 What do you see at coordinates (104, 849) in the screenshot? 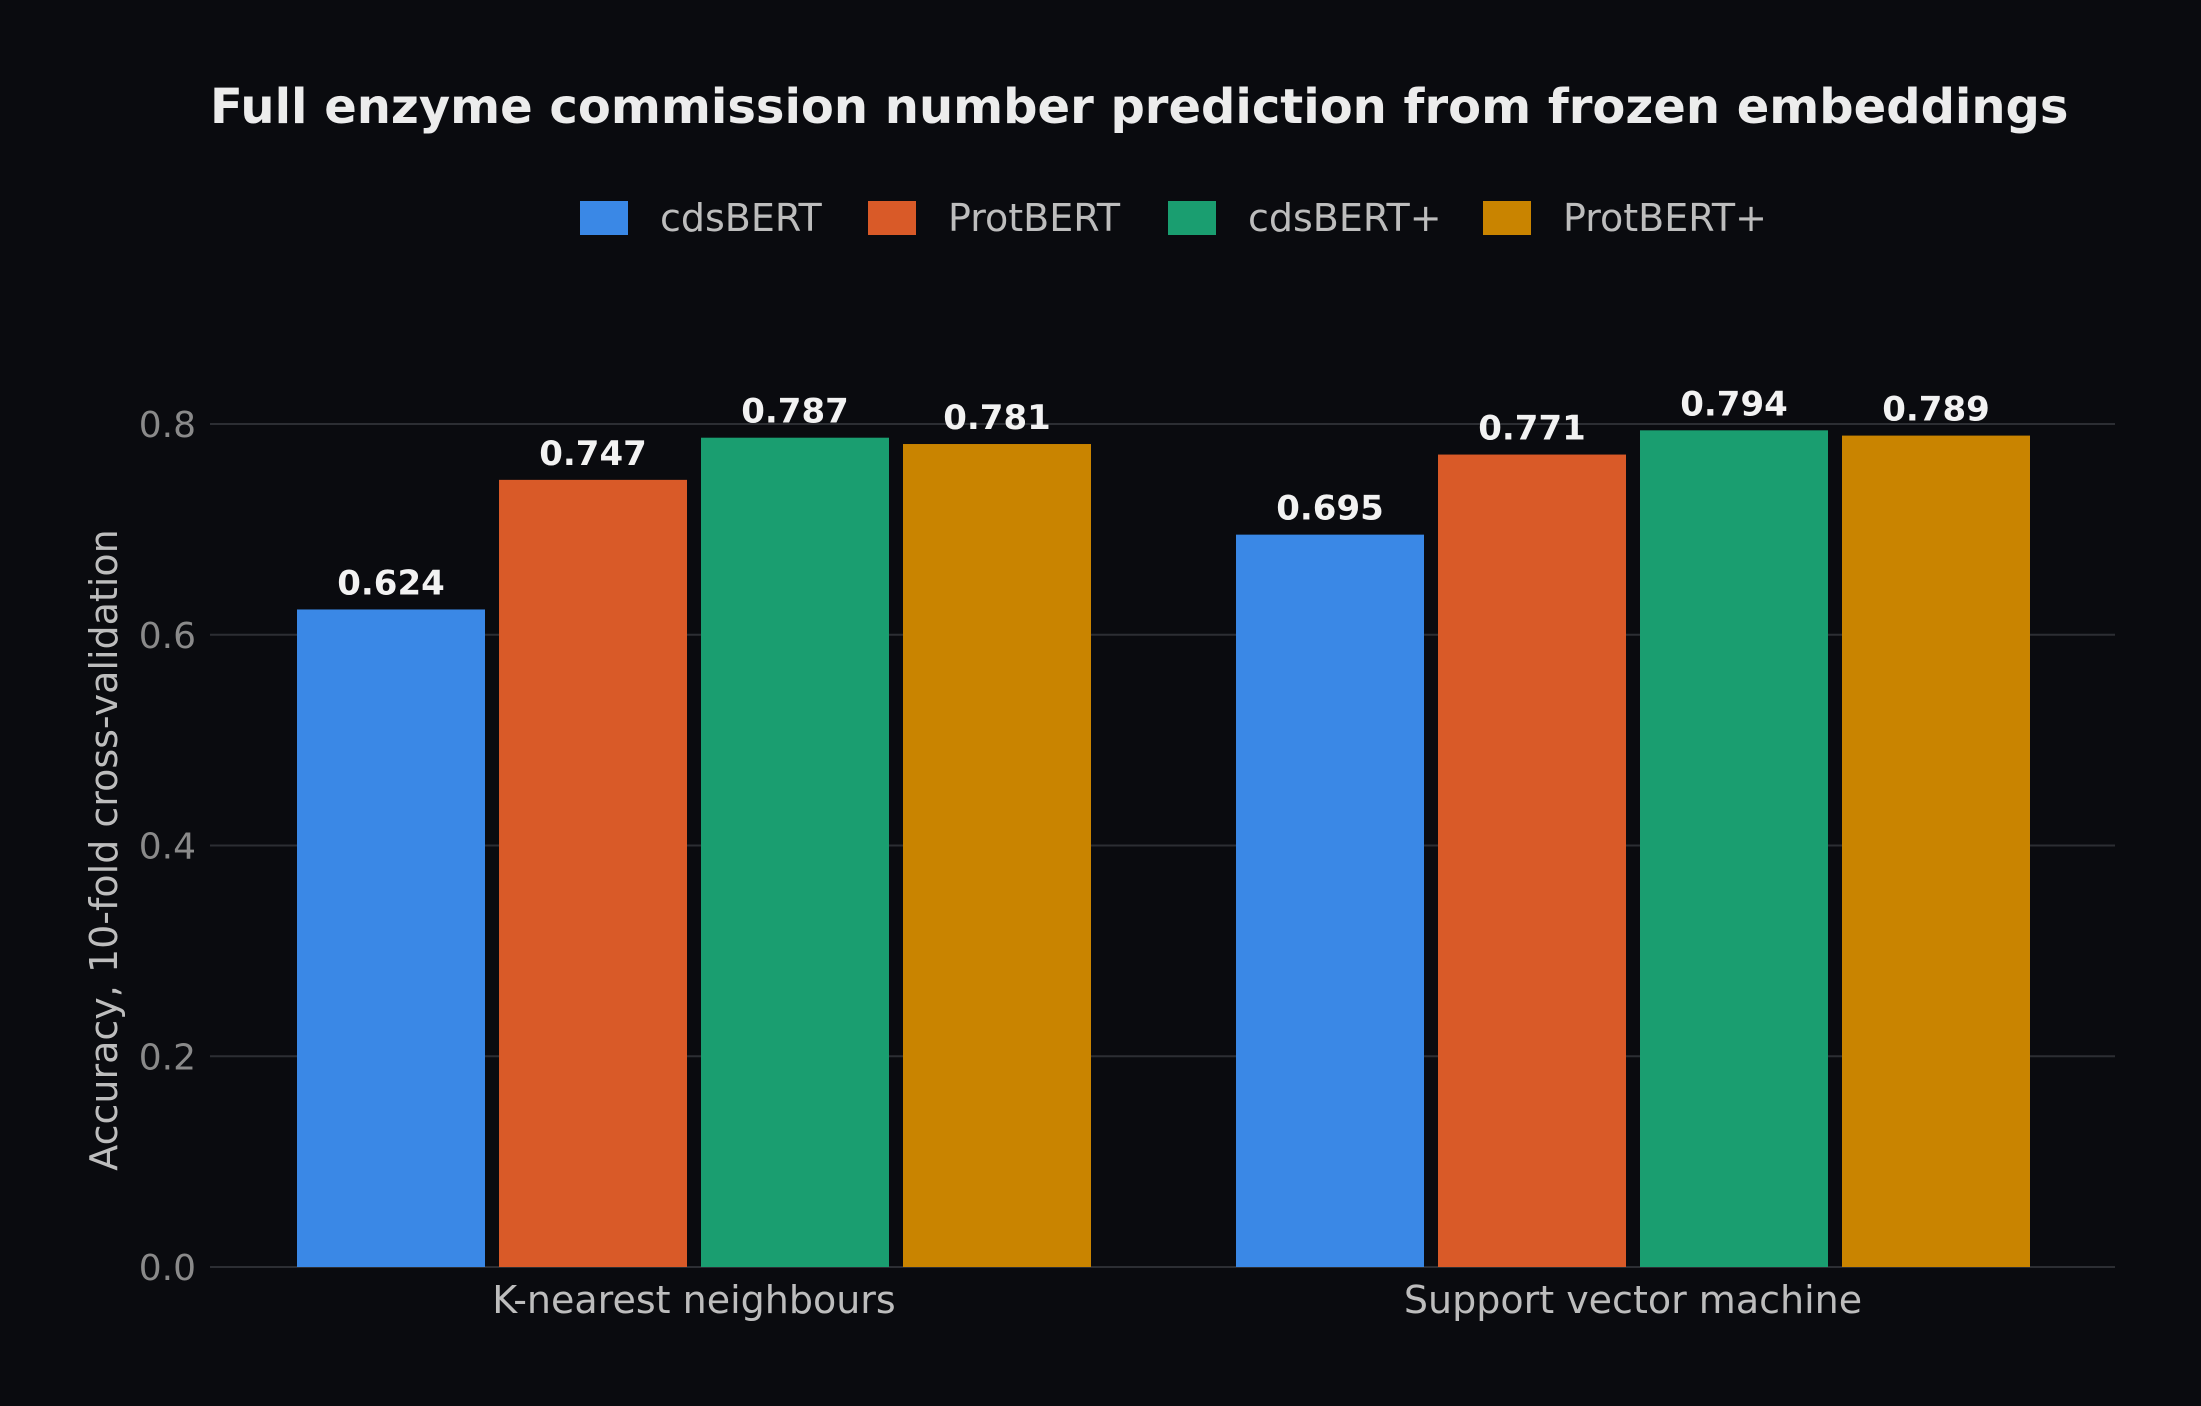
I see `y-axis-label: Accuracy, 10-fold cross-validation` at bounding box center [104, 849].